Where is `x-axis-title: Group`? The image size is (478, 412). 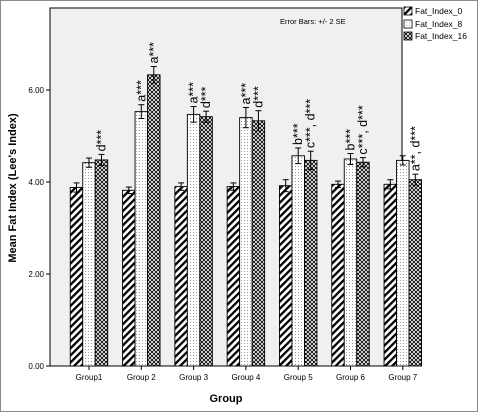
x-axis-title: Group is located at coordinates (226, 399).